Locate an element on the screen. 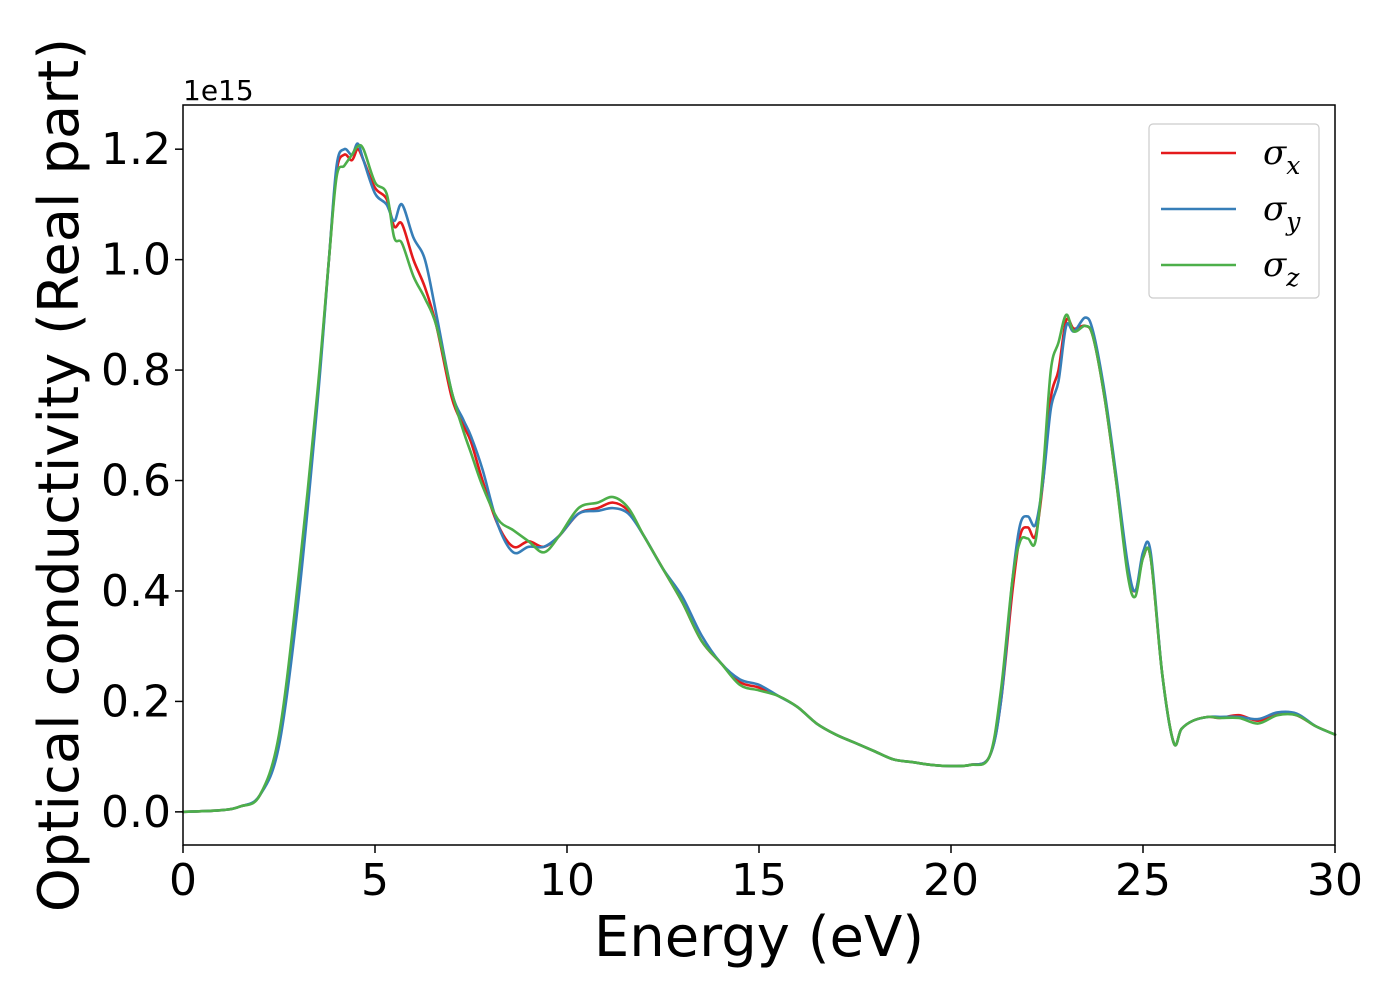 The width and height of the screenshot is (1400, 1000). y-tick-label: 1.0 is located at coordinates (136, 260).